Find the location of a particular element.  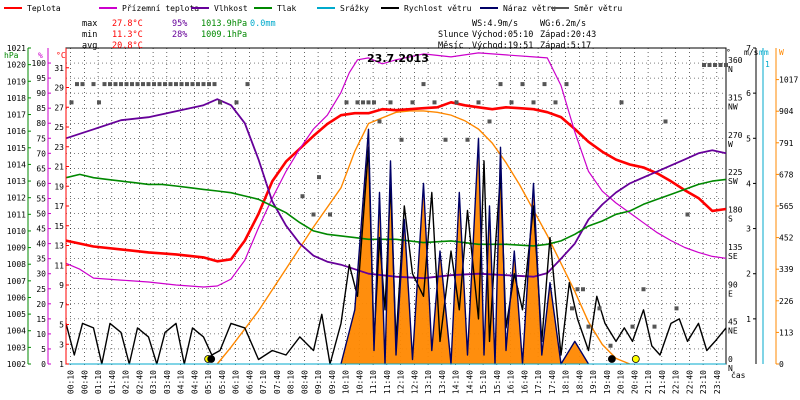

moonset-time: Západ:5:17 is located at coordinates (565, 46).